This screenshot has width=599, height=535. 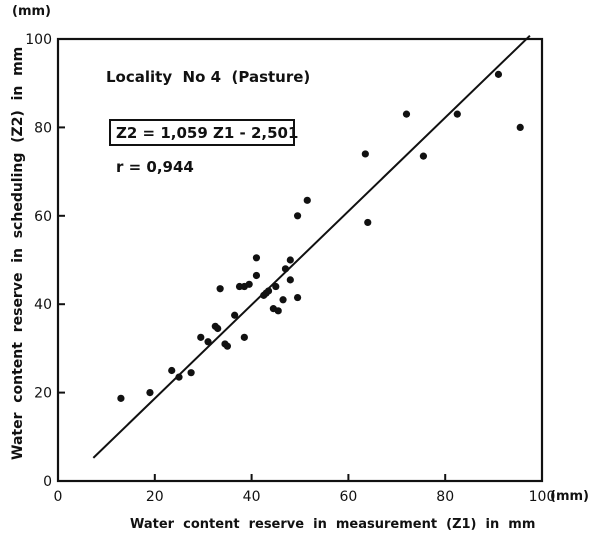 What do you see at coordinates (43, 128) in the screenshot?
I see `y-tick-label: 80` at bounding box center [43, 128].